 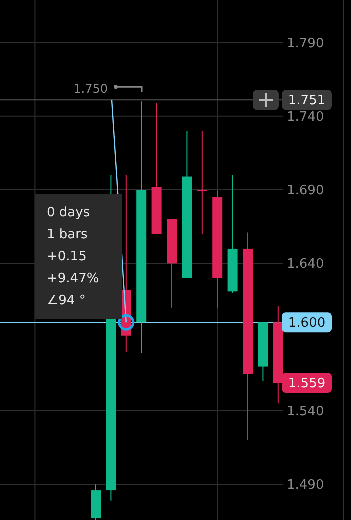 What do you see at coordinates (305, 412) in the screenshot?
I see `y-tick-label: 1.540` at bounding box center [305, 412].